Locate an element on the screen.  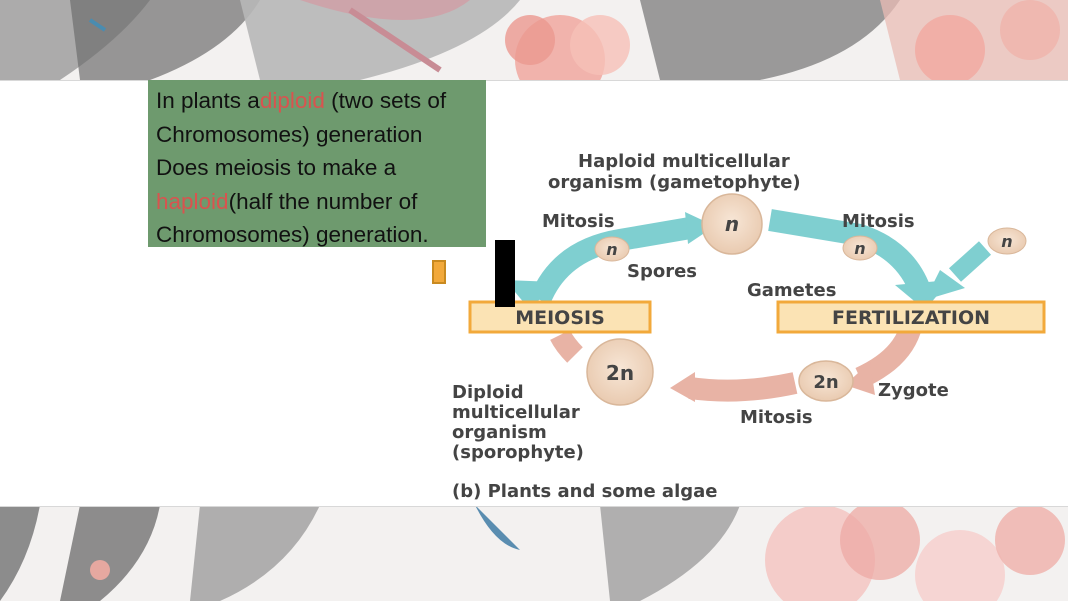
diploid-label-line-1: Diploid is located at coordinates (488, 392).